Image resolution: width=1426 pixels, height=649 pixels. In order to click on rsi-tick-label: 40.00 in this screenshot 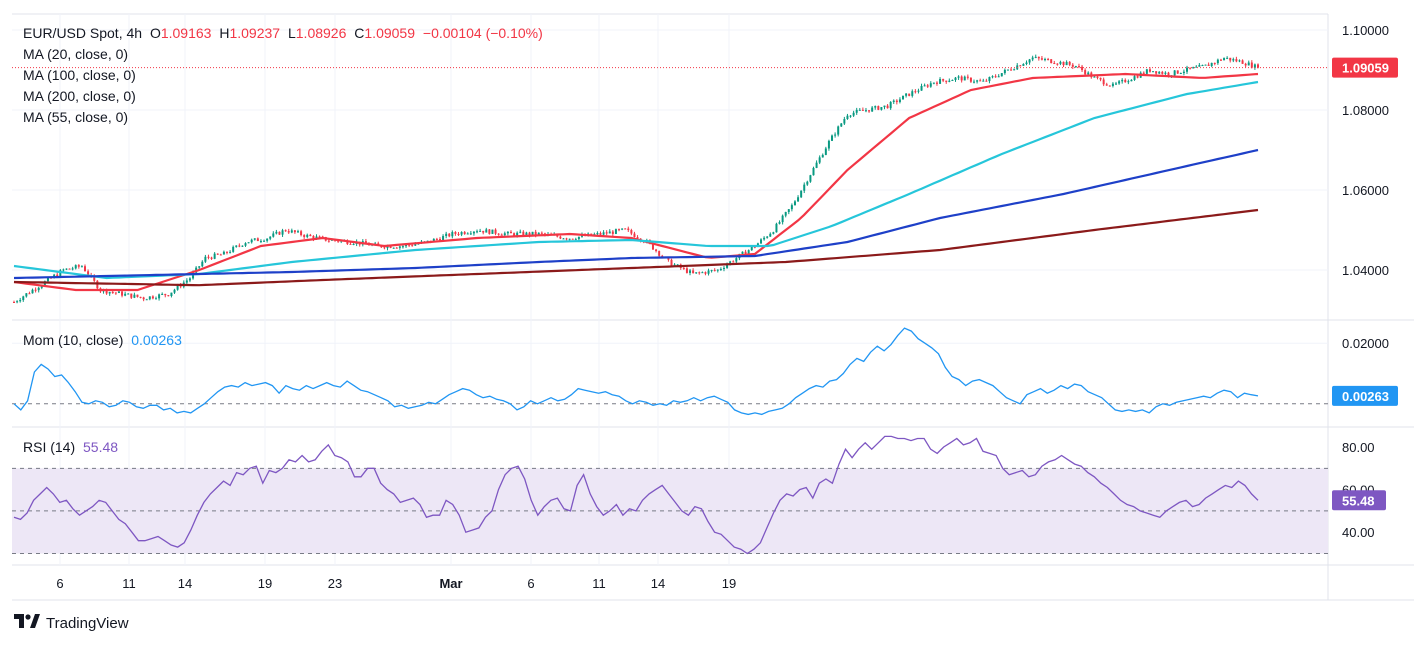, I will do `click(1358, 532)`.